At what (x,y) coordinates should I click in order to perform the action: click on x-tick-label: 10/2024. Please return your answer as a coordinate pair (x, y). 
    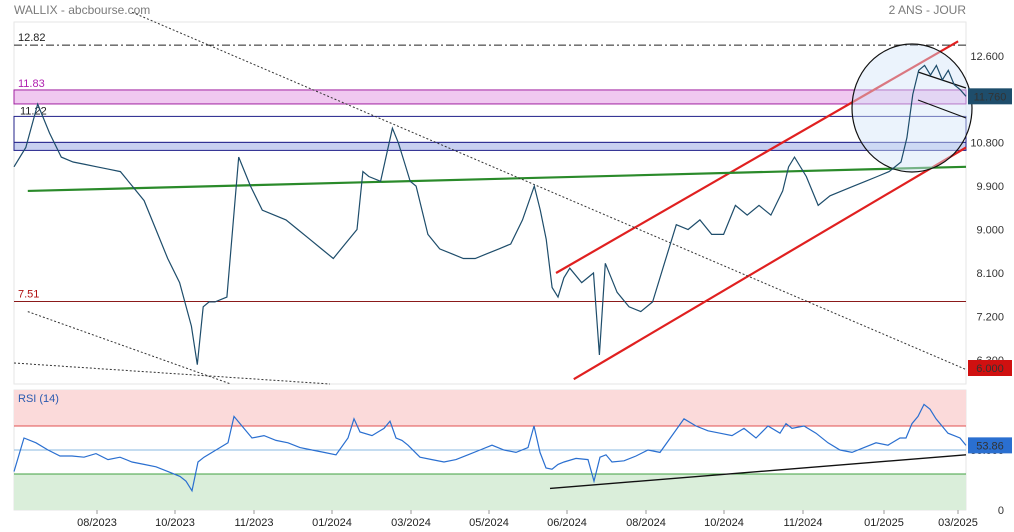
    Looking at the image, I should click on (724, 523).